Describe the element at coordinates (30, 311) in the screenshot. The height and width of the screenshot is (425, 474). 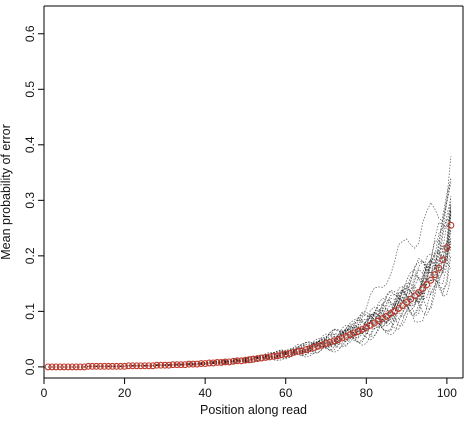
I see `y-tick-label: 0.1` at that location.